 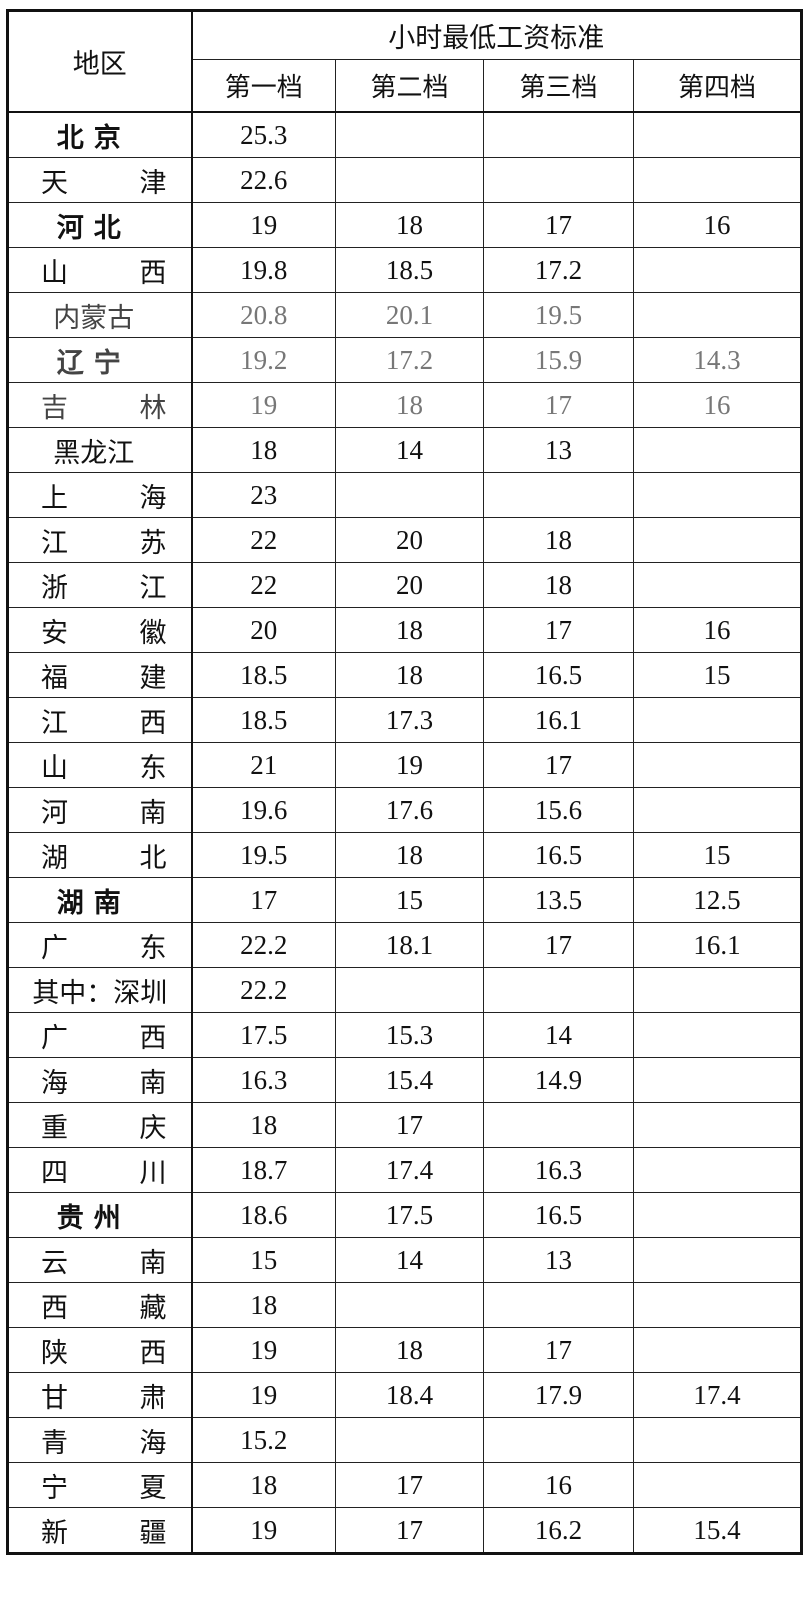 What do you see at coordinates (104, 812) in the screenshot?
I see `region-name-text: 河南` at bounding box center [104, 812].